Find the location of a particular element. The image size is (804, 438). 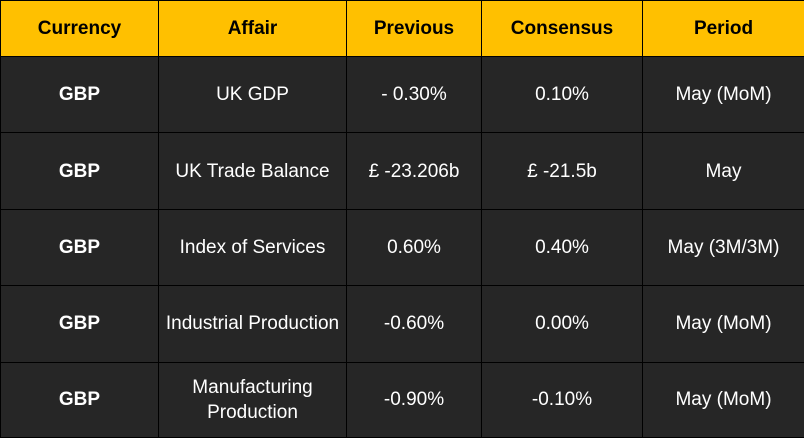

cell-previous: - 0.30% is located at coordinates (414, 94).